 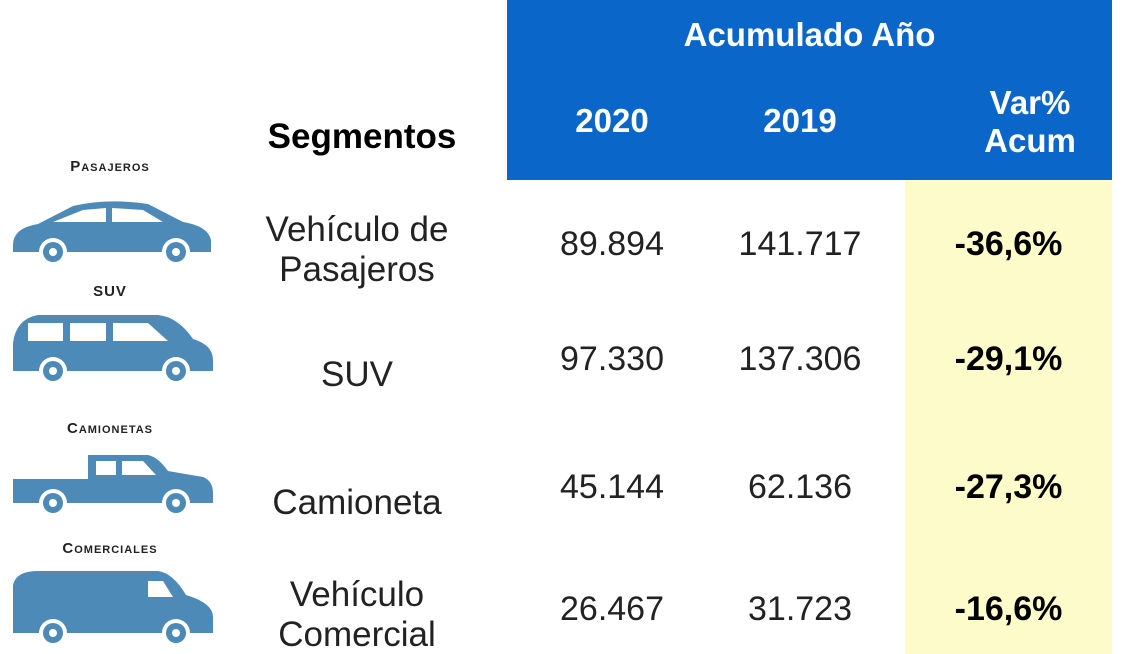 What do you see at coordinates (110, 428) in the screenshot?
I see `icon-label: Camionetas` at bounding box center [110, 428].